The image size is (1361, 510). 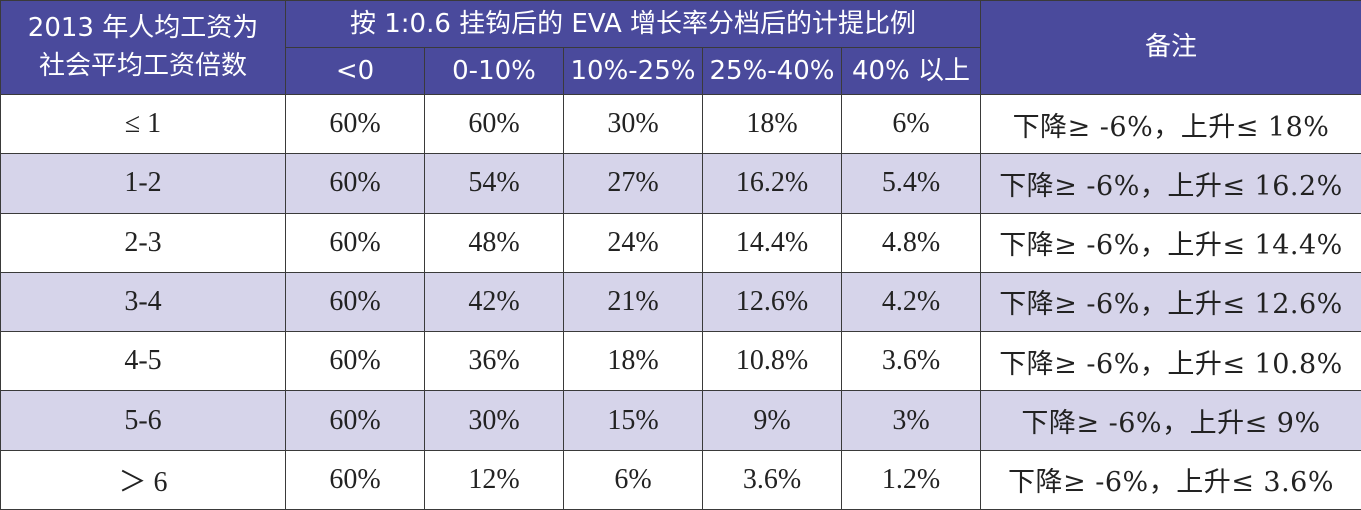 I want to click on ratio-value-cell: 5.4%, so click(x=911, y=183).